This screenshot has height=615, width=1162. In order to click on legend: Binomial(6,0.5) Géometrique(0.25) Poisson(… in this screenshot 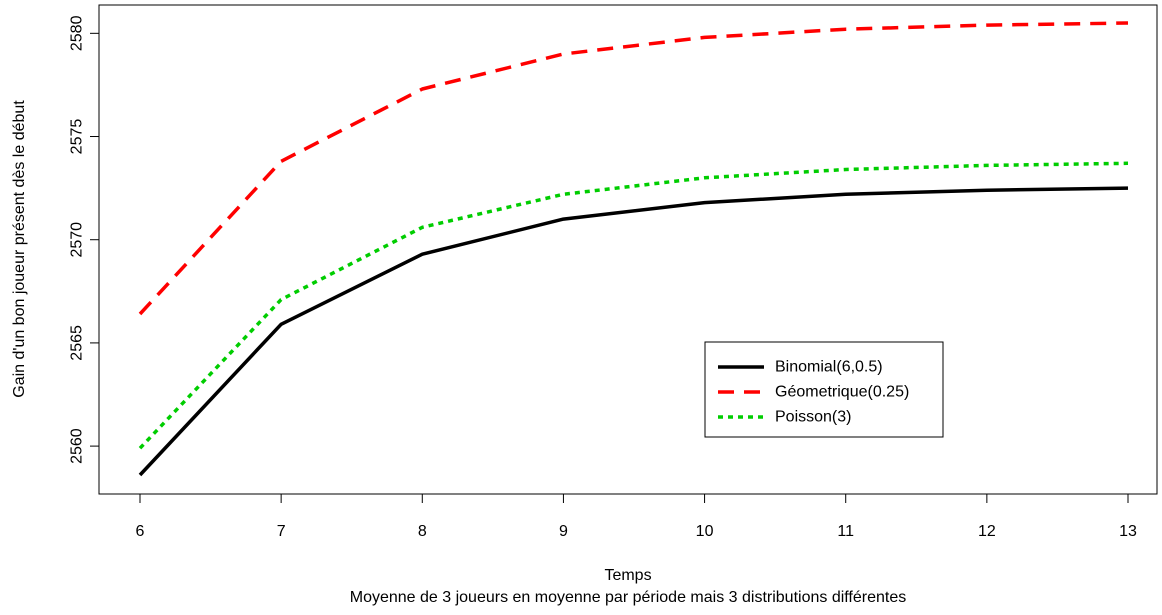, I will do `click(824, 389)`.